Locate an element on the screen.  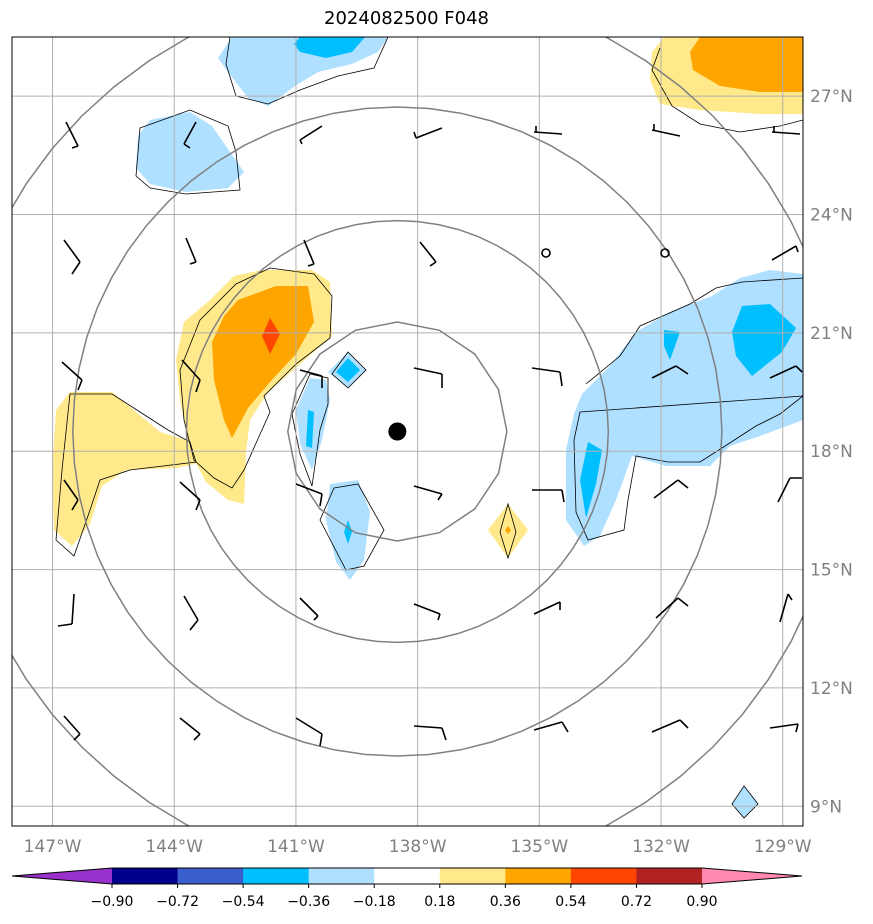
calm-wind-marker is located at coordinates (546, 253).